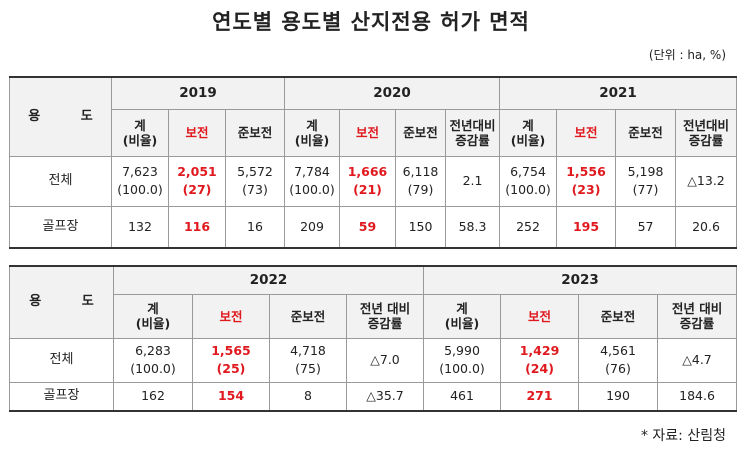  I want to click on cell-semi: 4,561 (76), so click(618, 360).